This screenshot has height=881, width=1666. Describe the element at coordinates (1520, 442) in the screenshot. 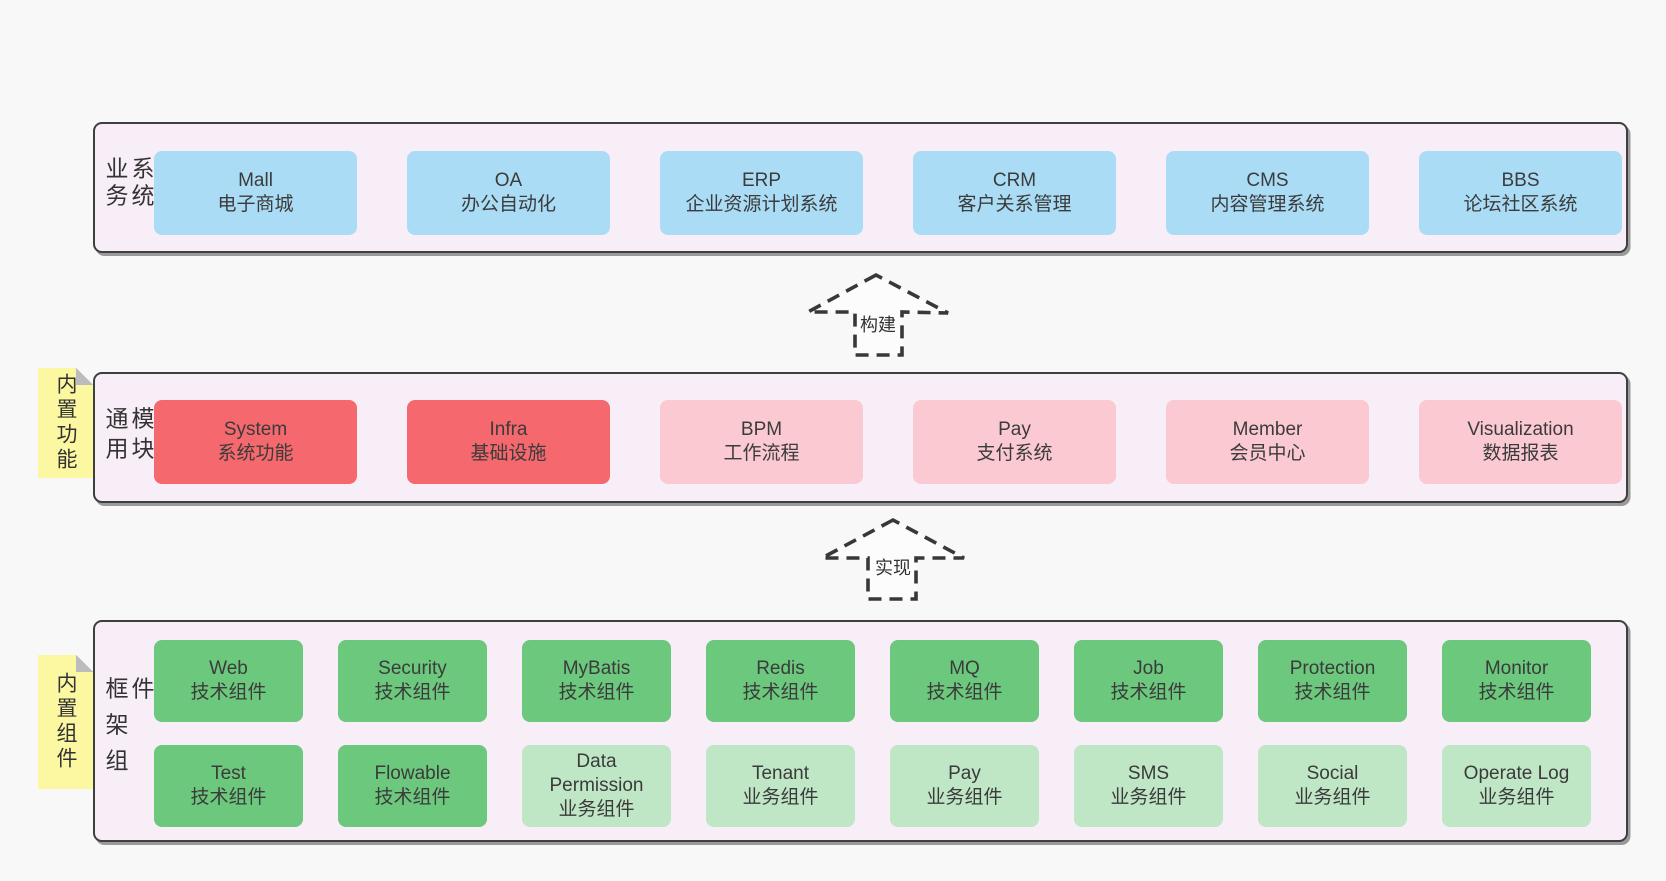

I see `box-visualization: Visualization 数据报表` at that location.